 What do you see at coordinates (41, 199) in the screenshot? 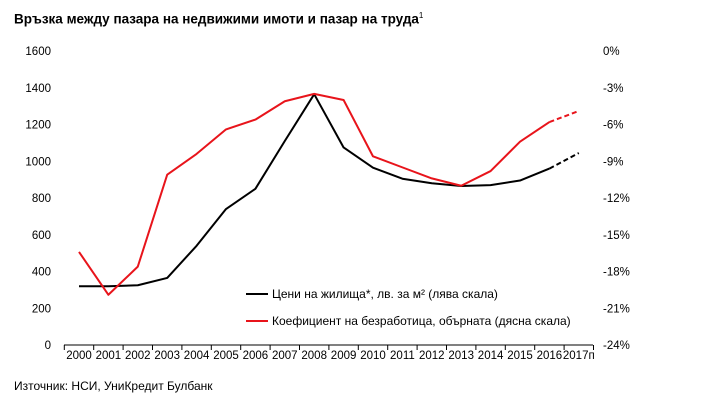
I see `left-axis-tick-label: 800` at bounding box center [41, 199].